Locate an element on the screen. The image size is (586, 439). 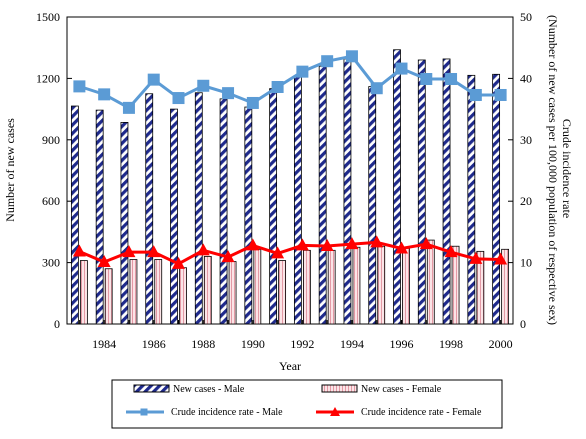
bar-female-cases-1988 is located at coordinates (207, 290).